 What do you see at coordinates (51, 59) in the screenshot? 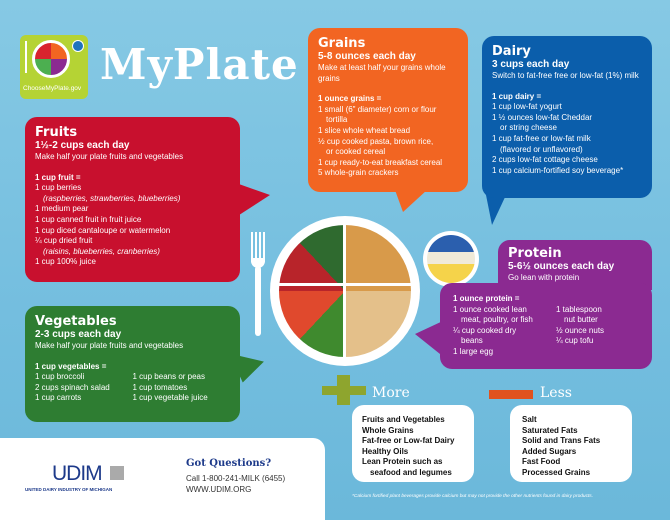
I see `plate-logo-icon` at bounding box center [51, 59].